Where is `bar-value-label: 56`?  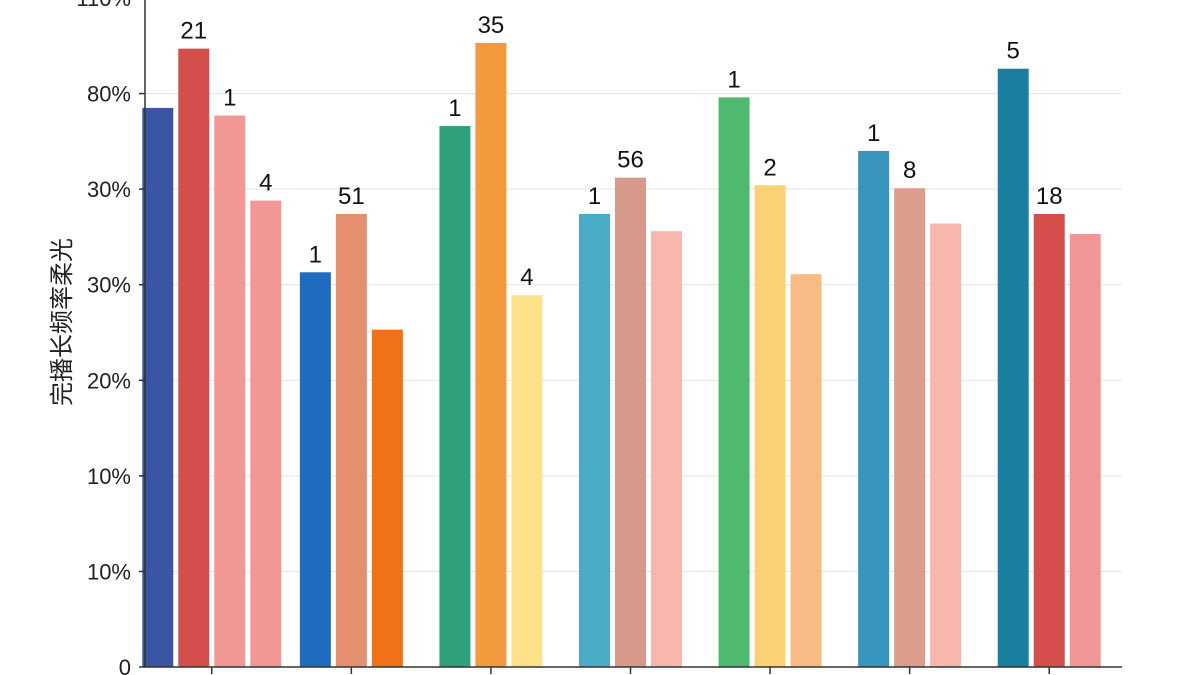
bar-value-label: 56 is located at coordinates (630, 160).